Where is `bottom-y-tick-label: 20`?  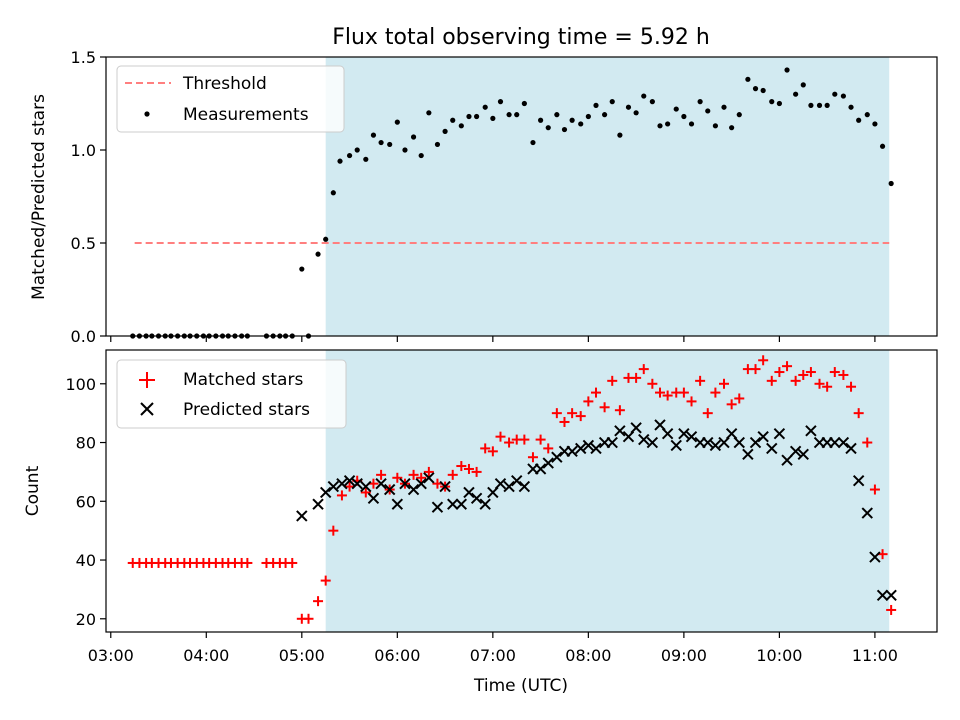 bottom-y-tick-label: 20 is located at coordinates (86, 619).